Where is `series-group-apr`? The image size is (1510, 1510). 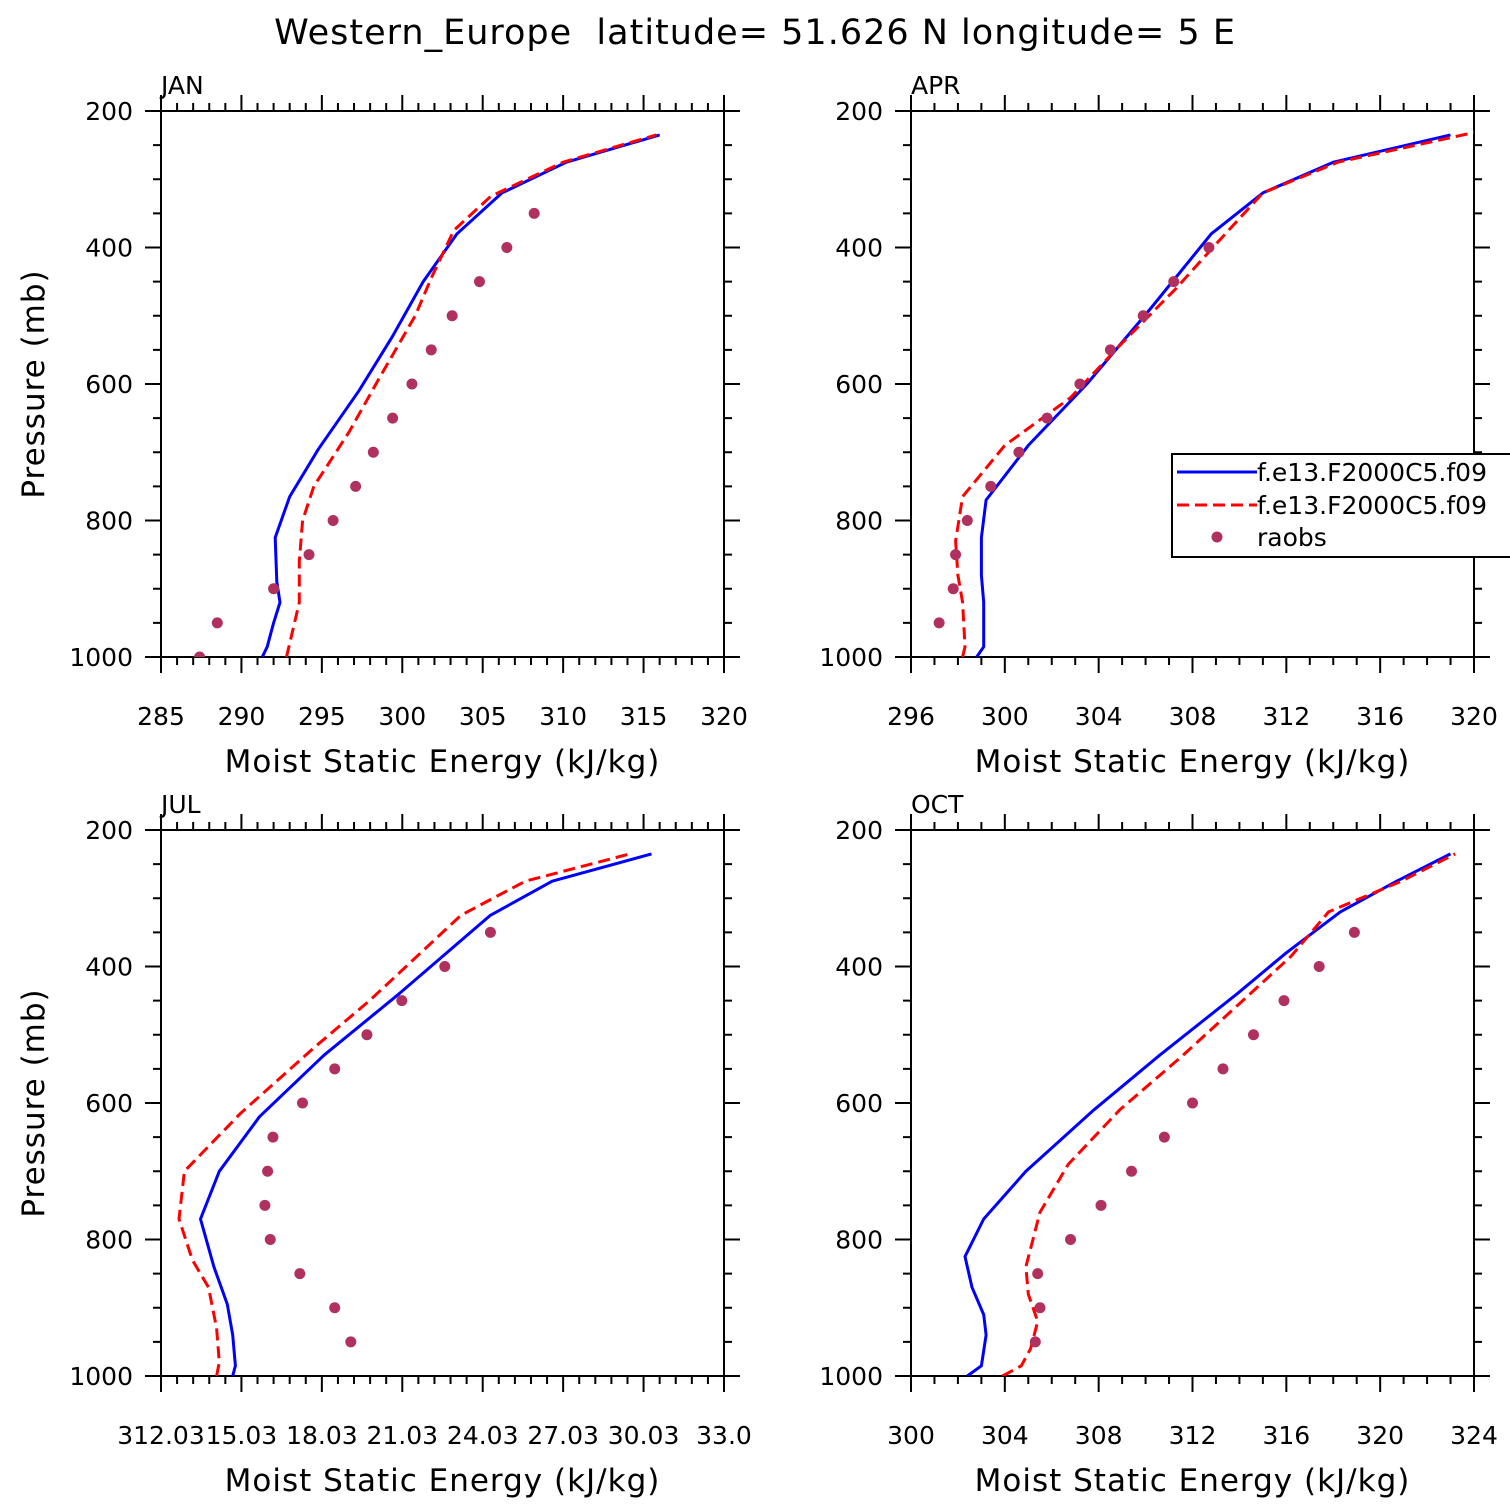 series-group-apr is located at coordinates (1203, 393).